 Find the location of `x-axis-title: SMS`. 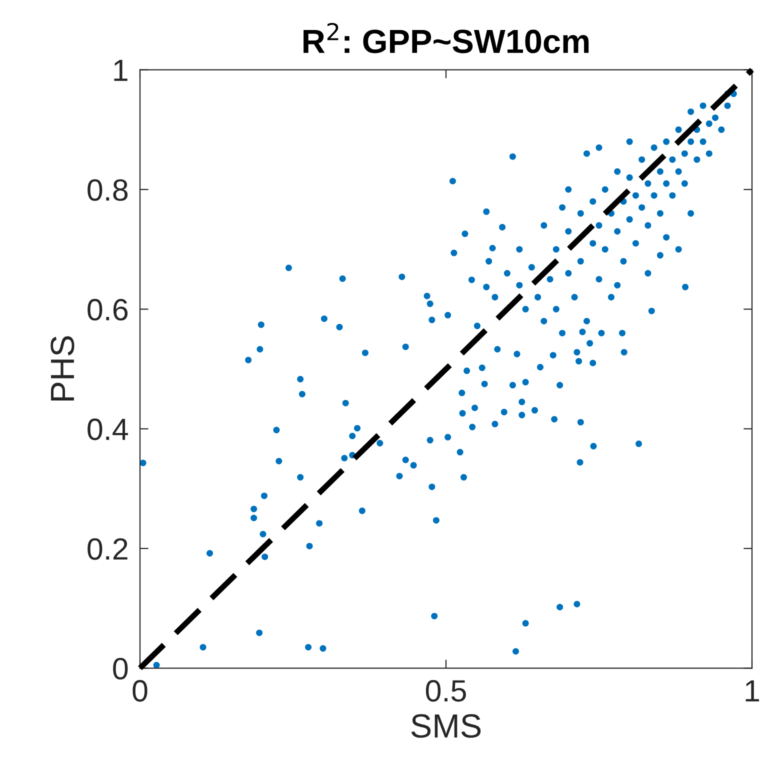

x-axis-title: SMS is located at coordinates (446, 726).